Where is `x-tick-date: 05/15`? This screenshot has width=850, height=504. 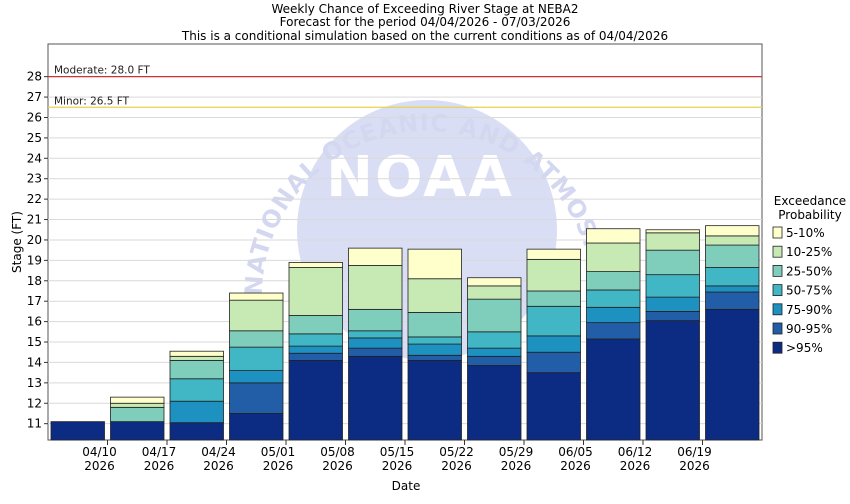 x-tick-date: 05/15 is located at coordinates (397, 452).